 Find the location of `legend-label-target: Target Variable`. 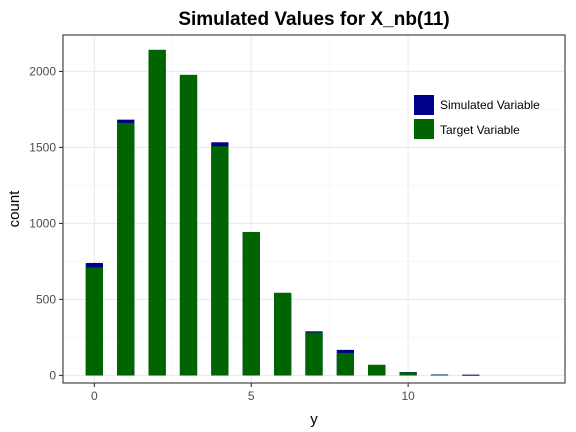

legend-label-target: Target Variable is located at coordinates (480, 130).